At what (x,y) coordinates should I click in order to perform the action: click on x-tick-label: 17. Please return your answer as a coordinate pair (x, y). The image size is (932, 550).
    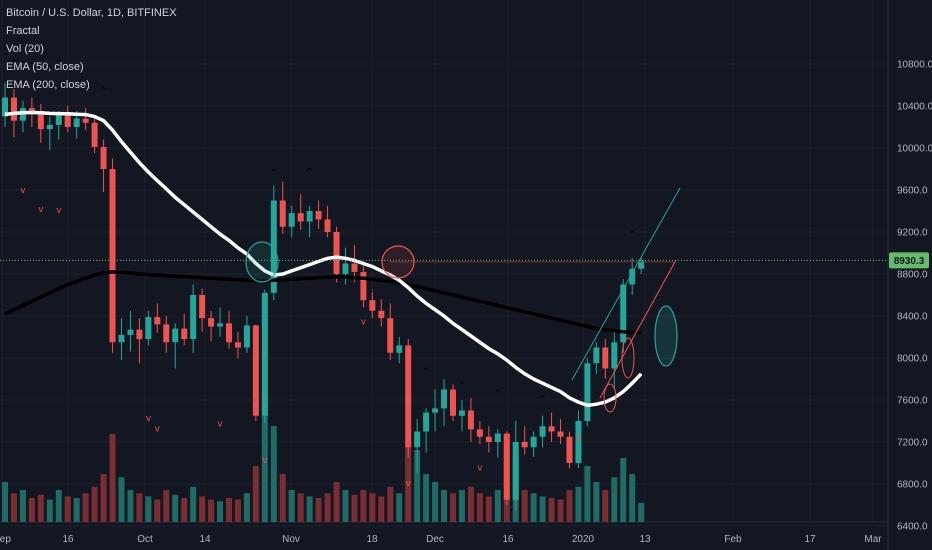
    Looking at the image, I should click on (810, 539).